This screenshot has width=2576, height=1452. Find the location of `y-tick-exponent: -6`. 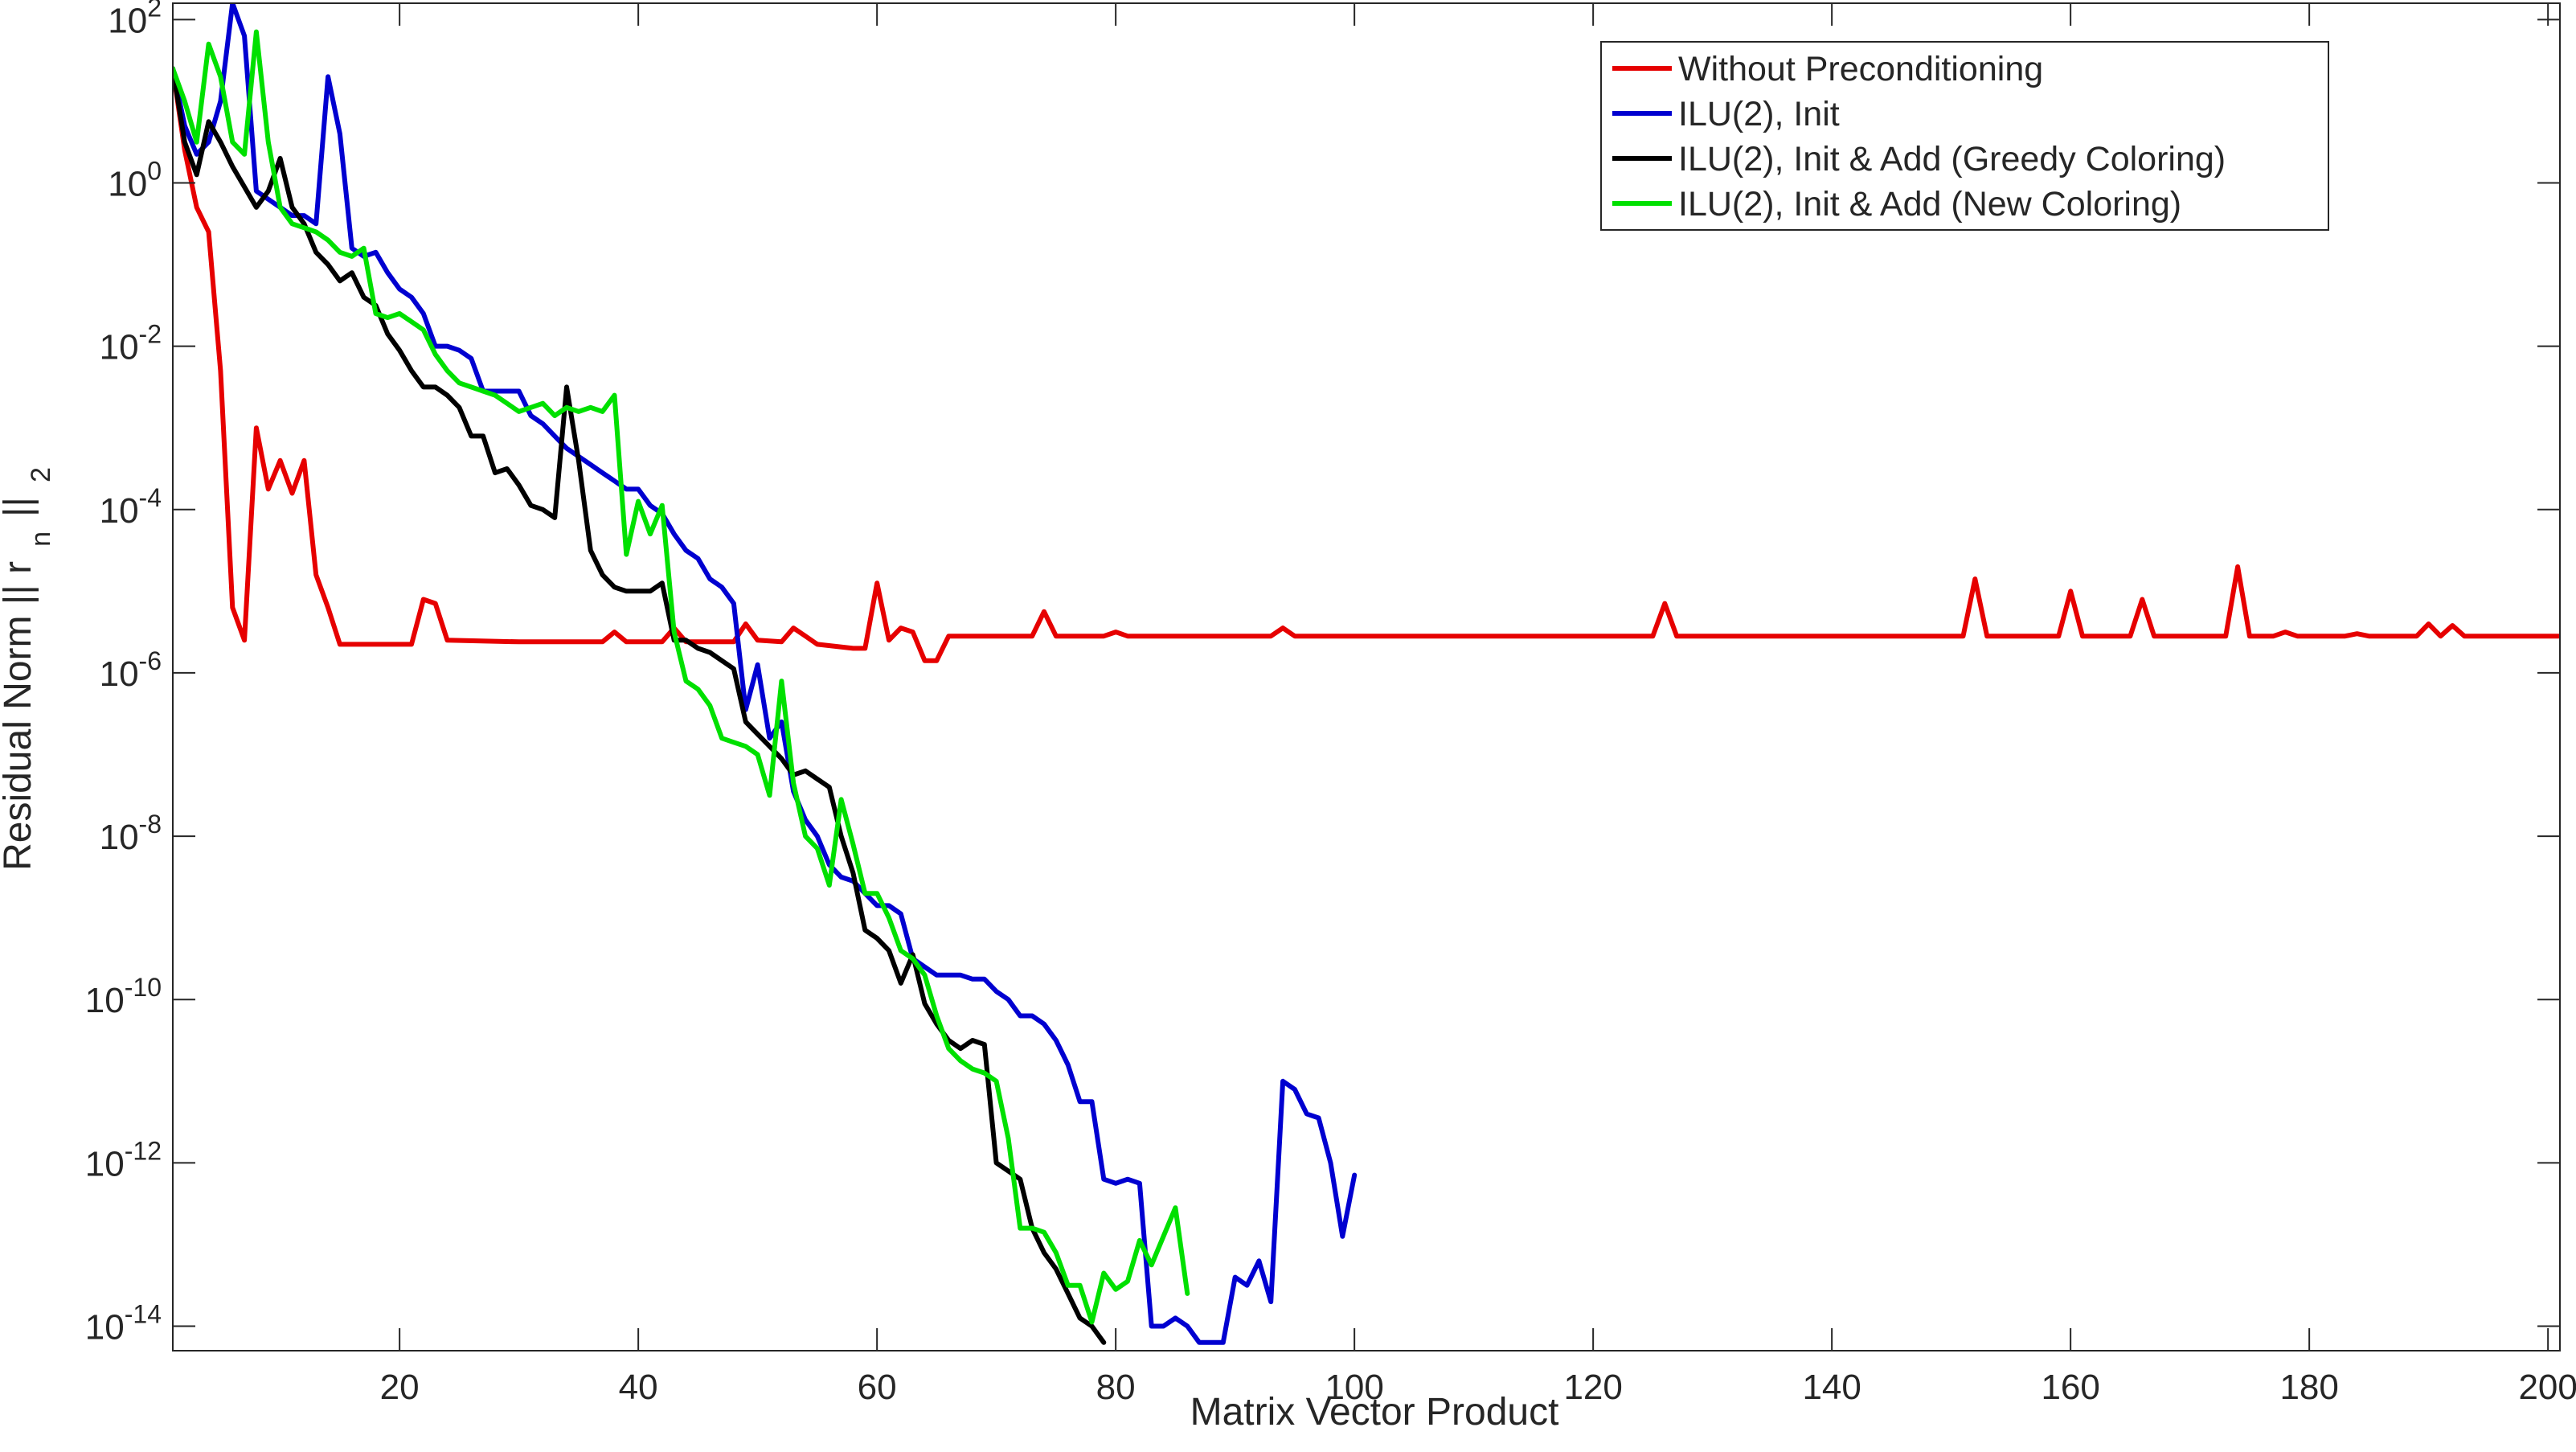

y-tick-exponent: -6 is located at coordinates (150, 661).